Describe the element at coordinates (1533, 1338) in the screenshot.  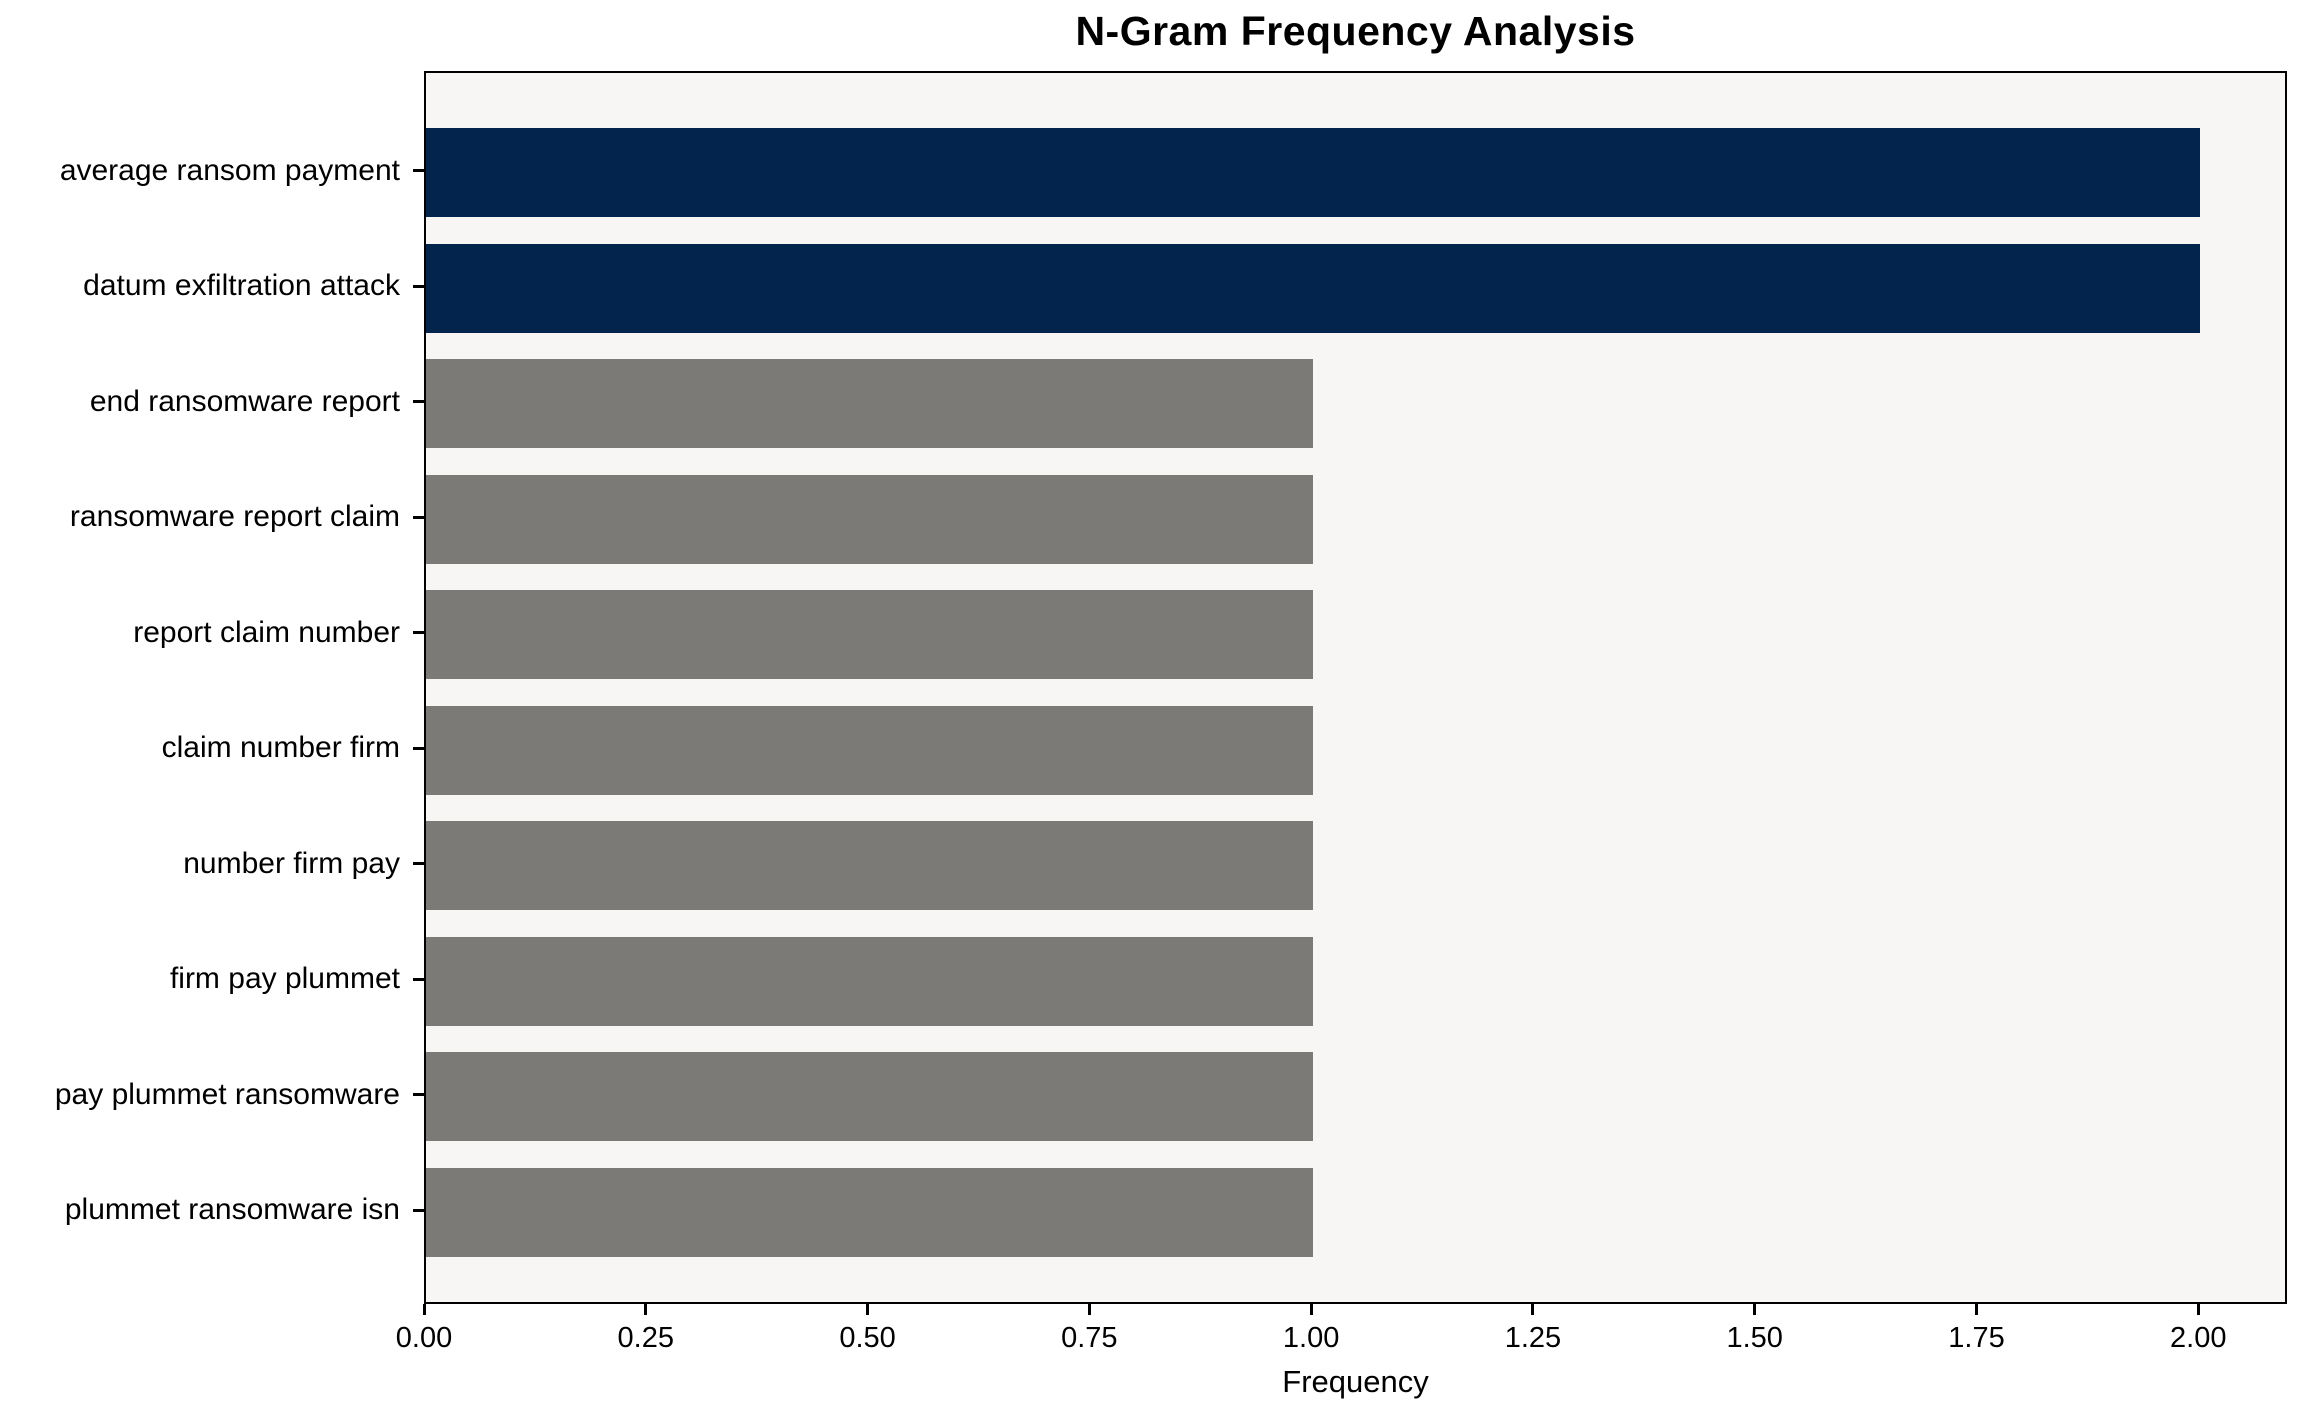
I see `x-tick-label-5: 1.25` at that location.